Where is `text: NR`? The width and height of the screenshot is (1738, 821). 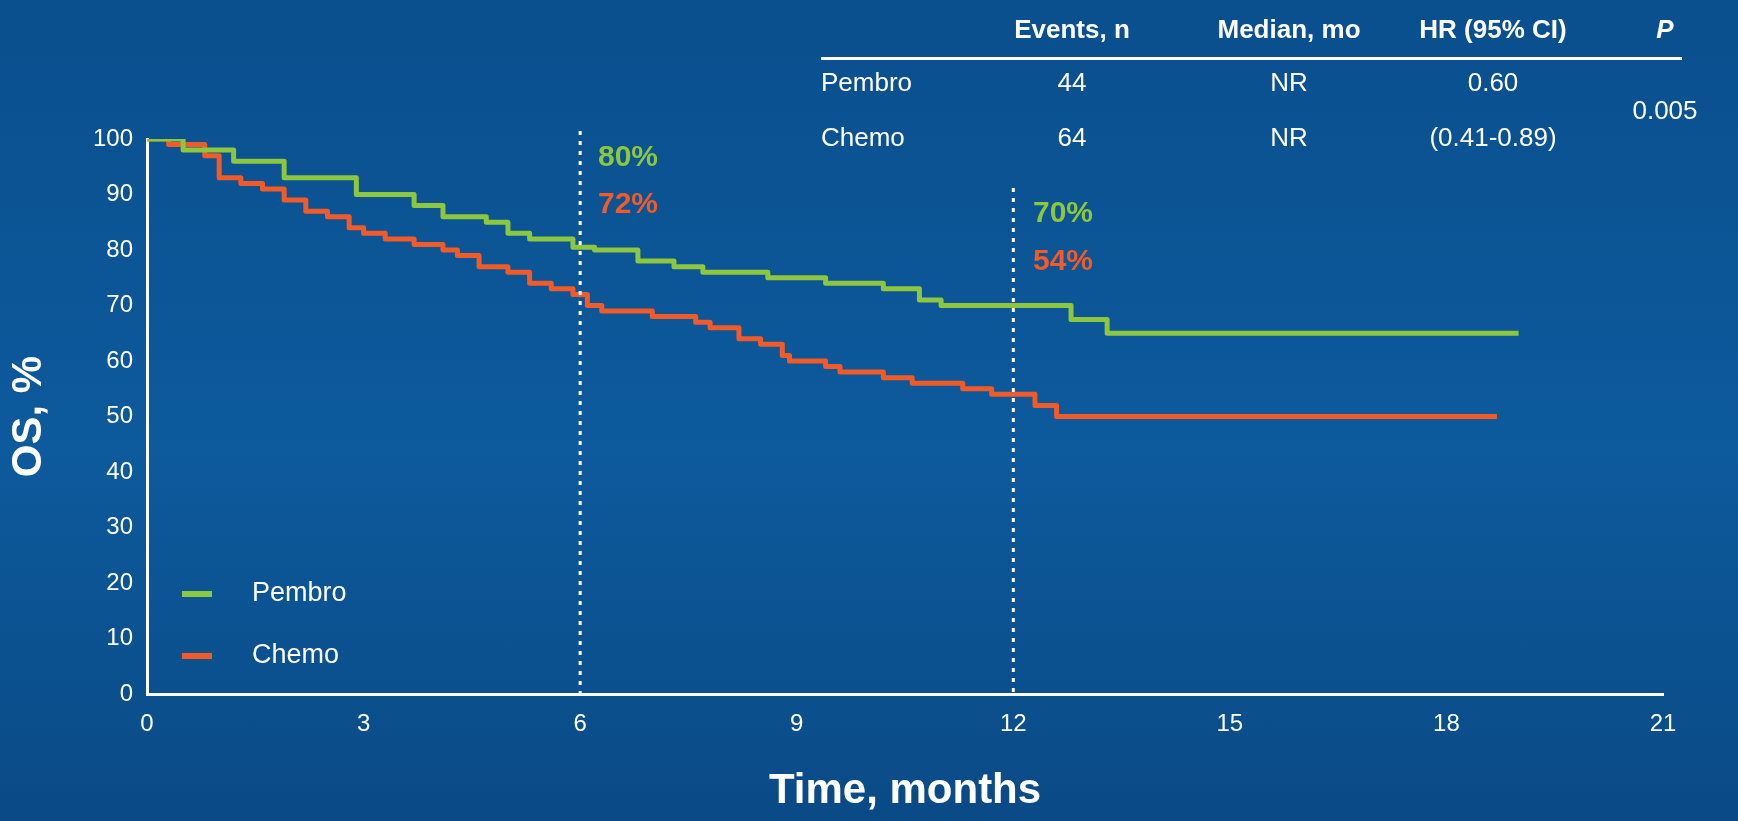
text: NR is located at coordinates (1289, 82).